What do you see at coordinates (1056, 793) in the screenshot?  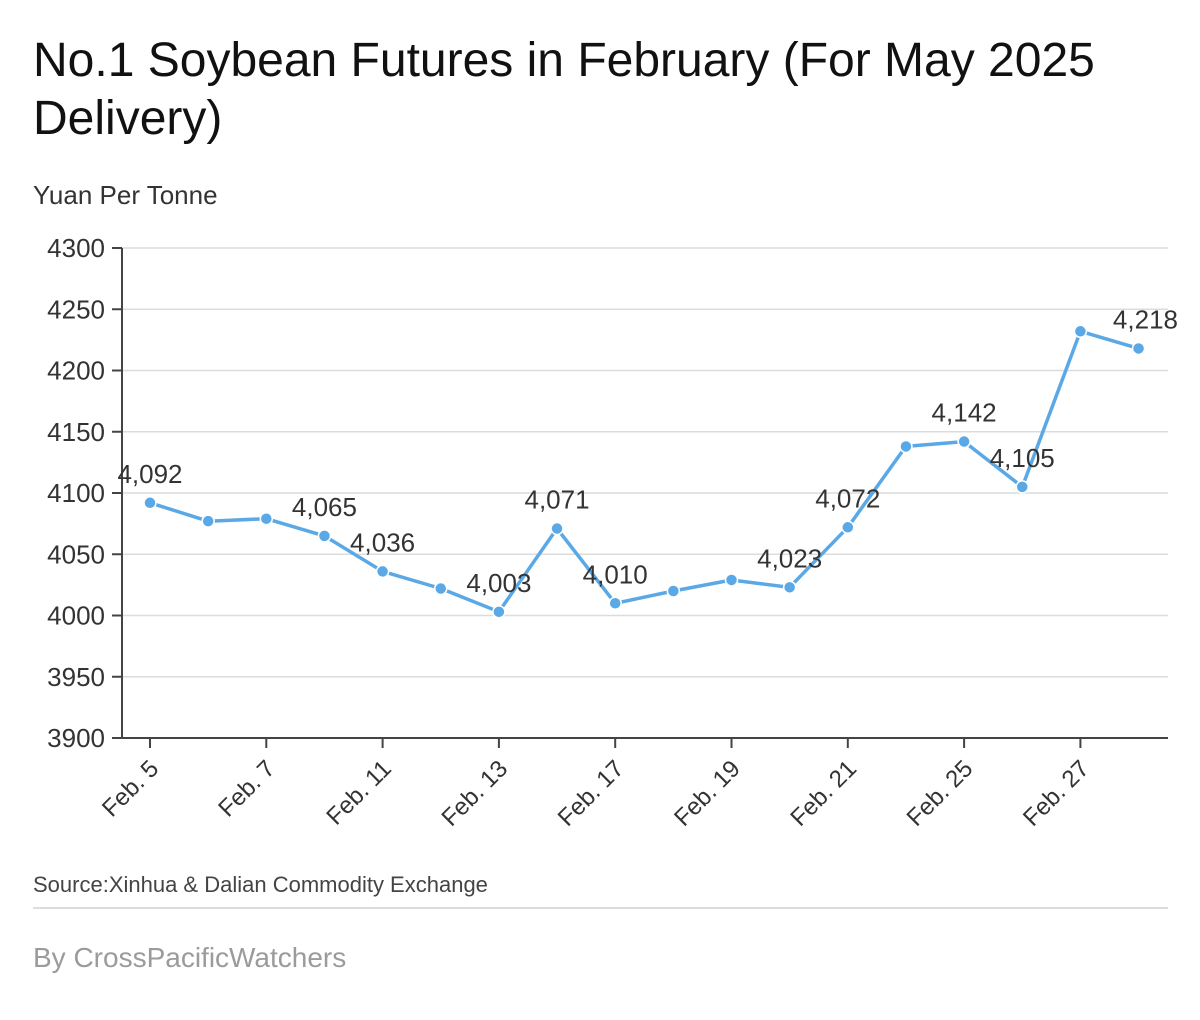 I see `x-tick-label: Feb. 27` at bounding box center [1056, 793].